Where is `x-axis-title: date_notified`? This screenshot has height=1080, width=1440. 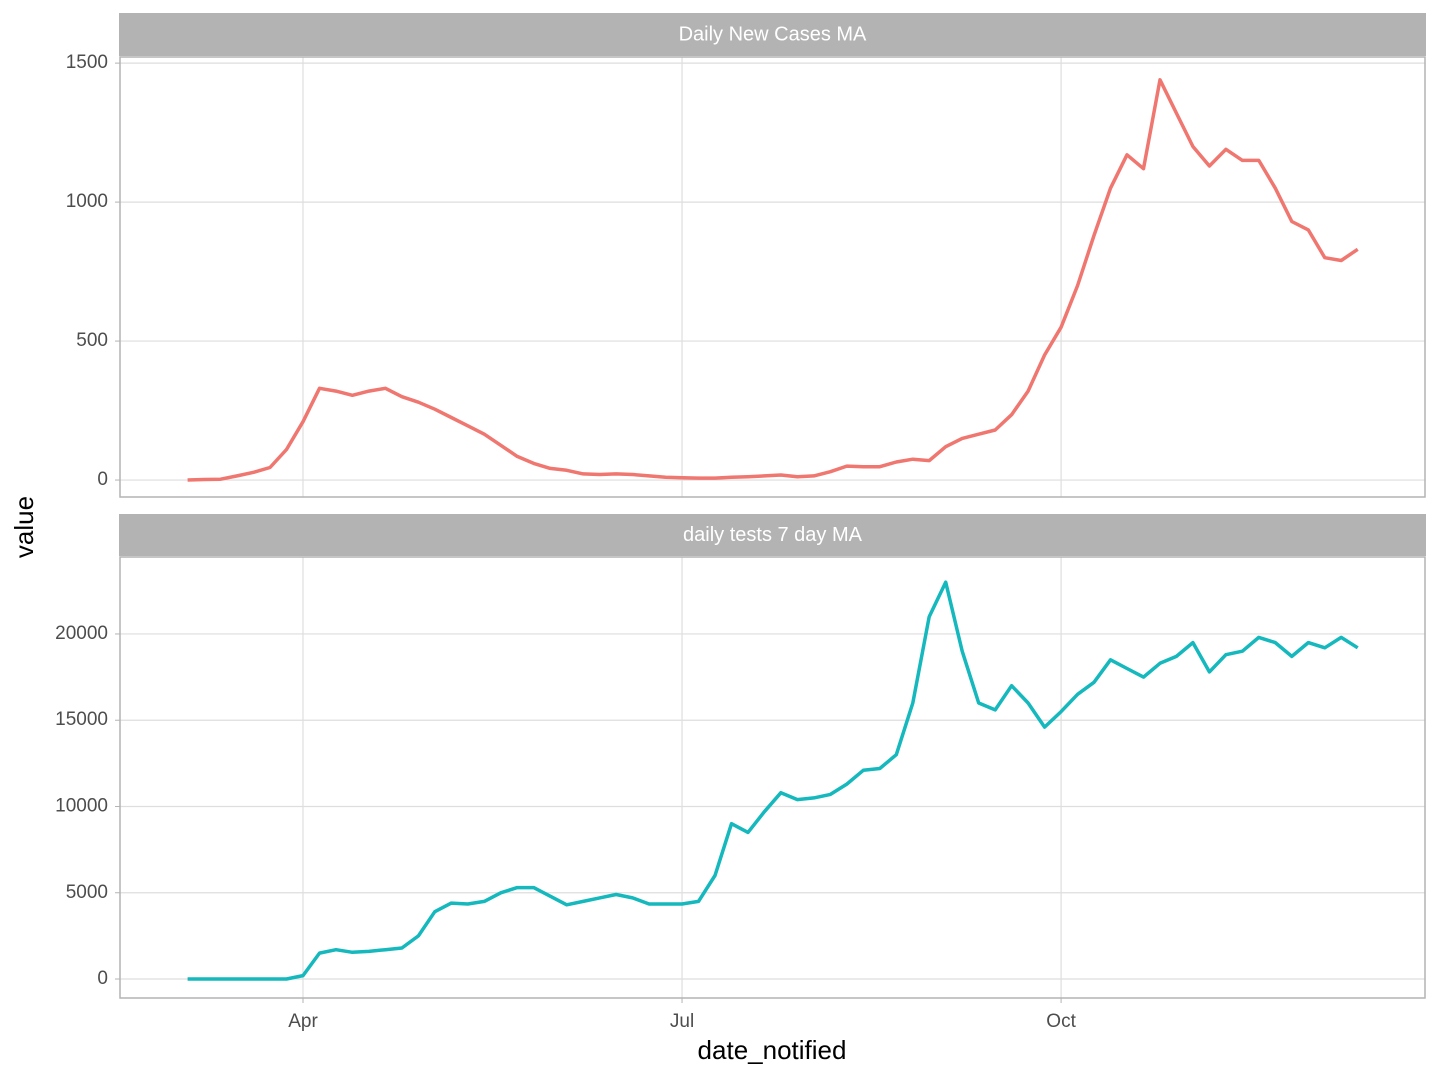
x-axis-title: date_notified is located at coordinates (772, 1050).